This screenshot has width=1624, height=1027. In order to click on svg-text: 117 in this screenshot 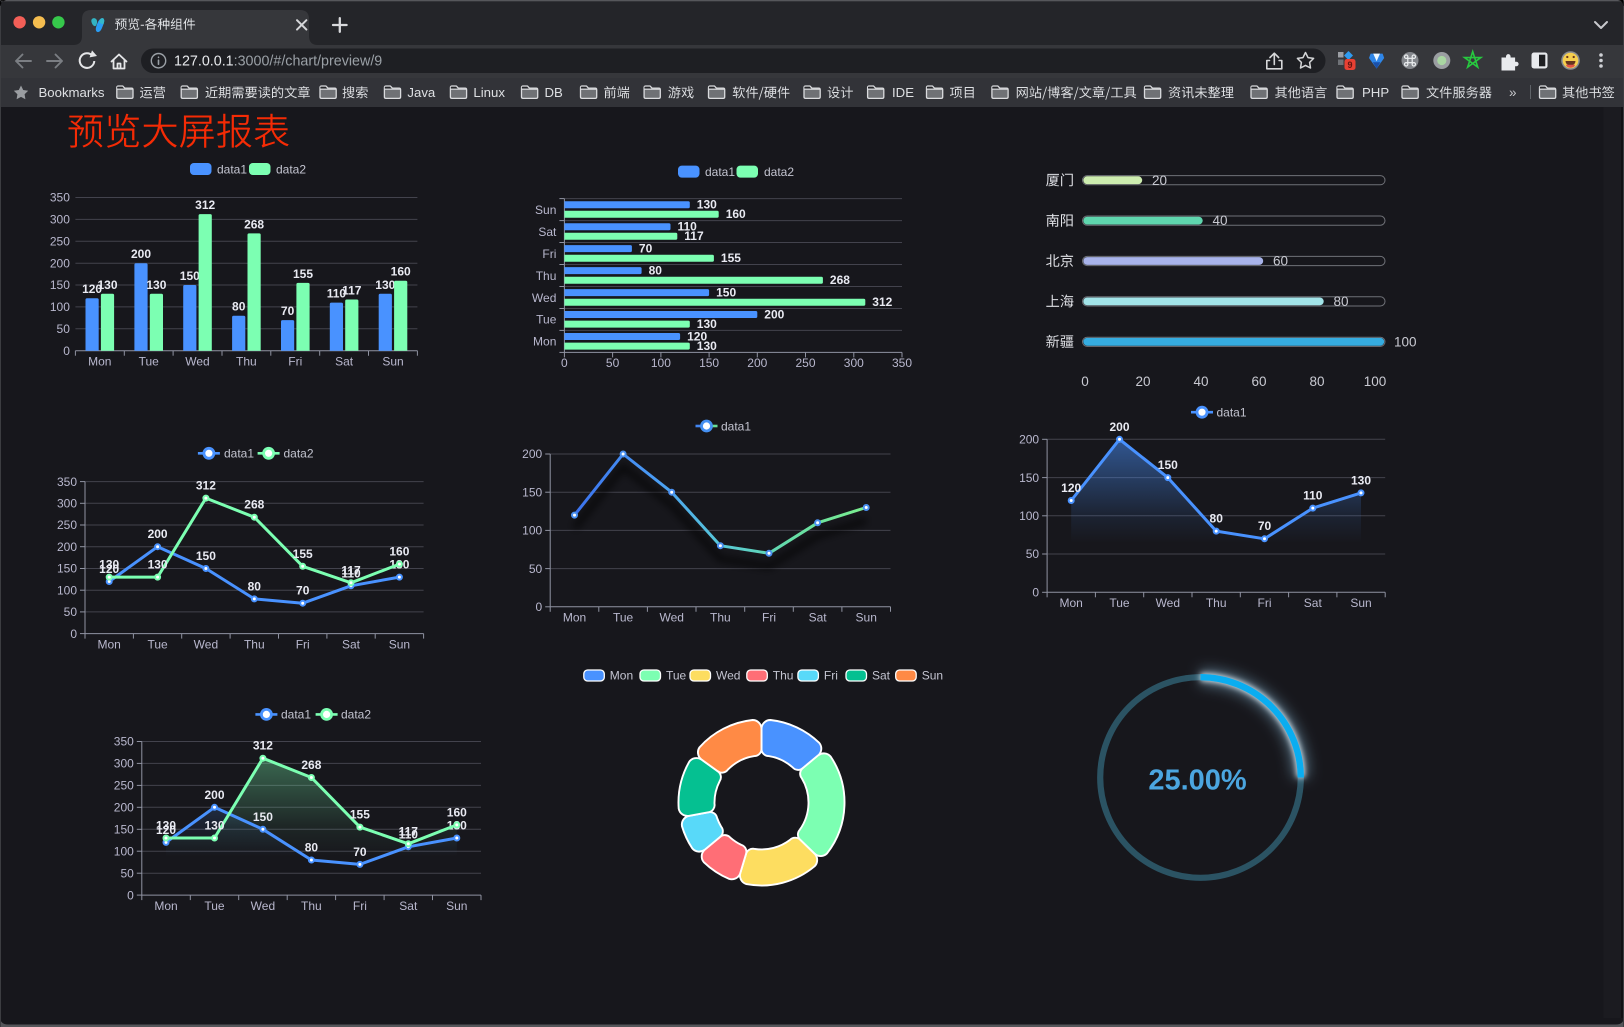, I will do `click(351, 570)`.